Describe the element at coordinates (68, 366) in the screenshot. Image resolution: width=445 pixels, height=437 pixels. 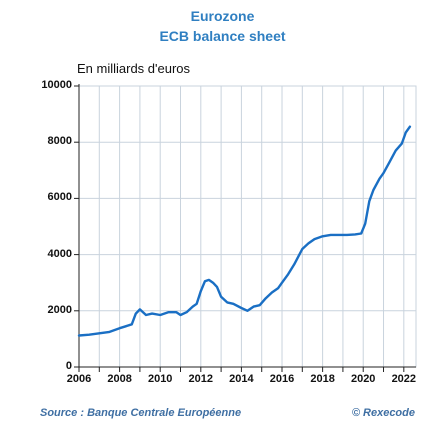
I see `y-tick-label: 0` at that location.